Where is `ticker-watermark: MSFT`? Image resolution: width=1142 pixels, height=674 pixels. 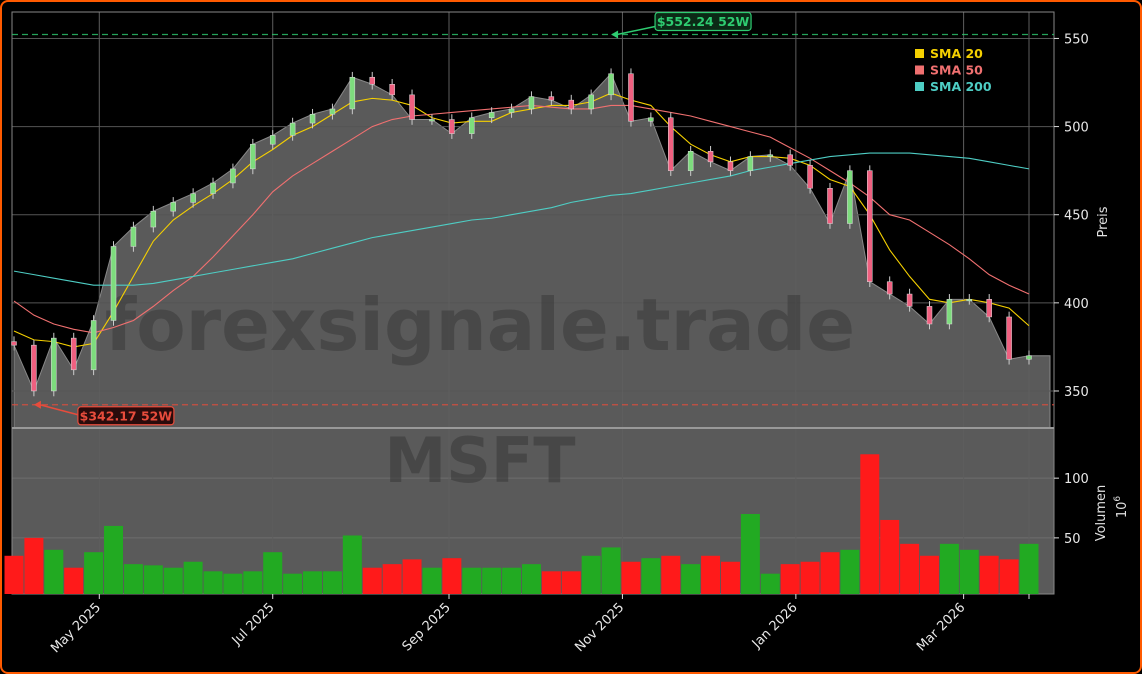
ticker-watermark: MSFT is located at coordinates (480, 460).